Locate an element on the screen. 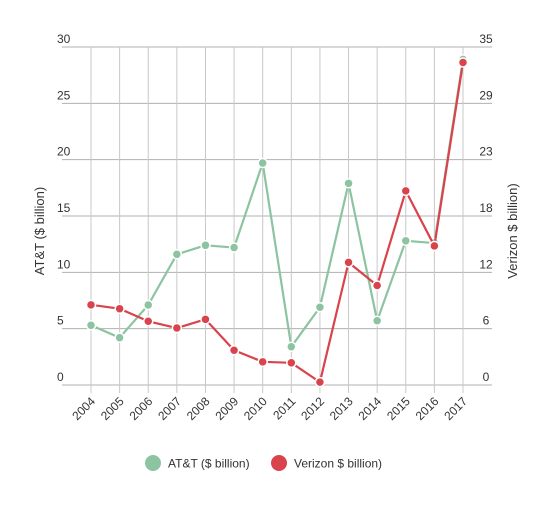 Image resolution: width=550 pixels, height=506 pixels. right-tick-label: 12 is located at coordinates (486, 264).